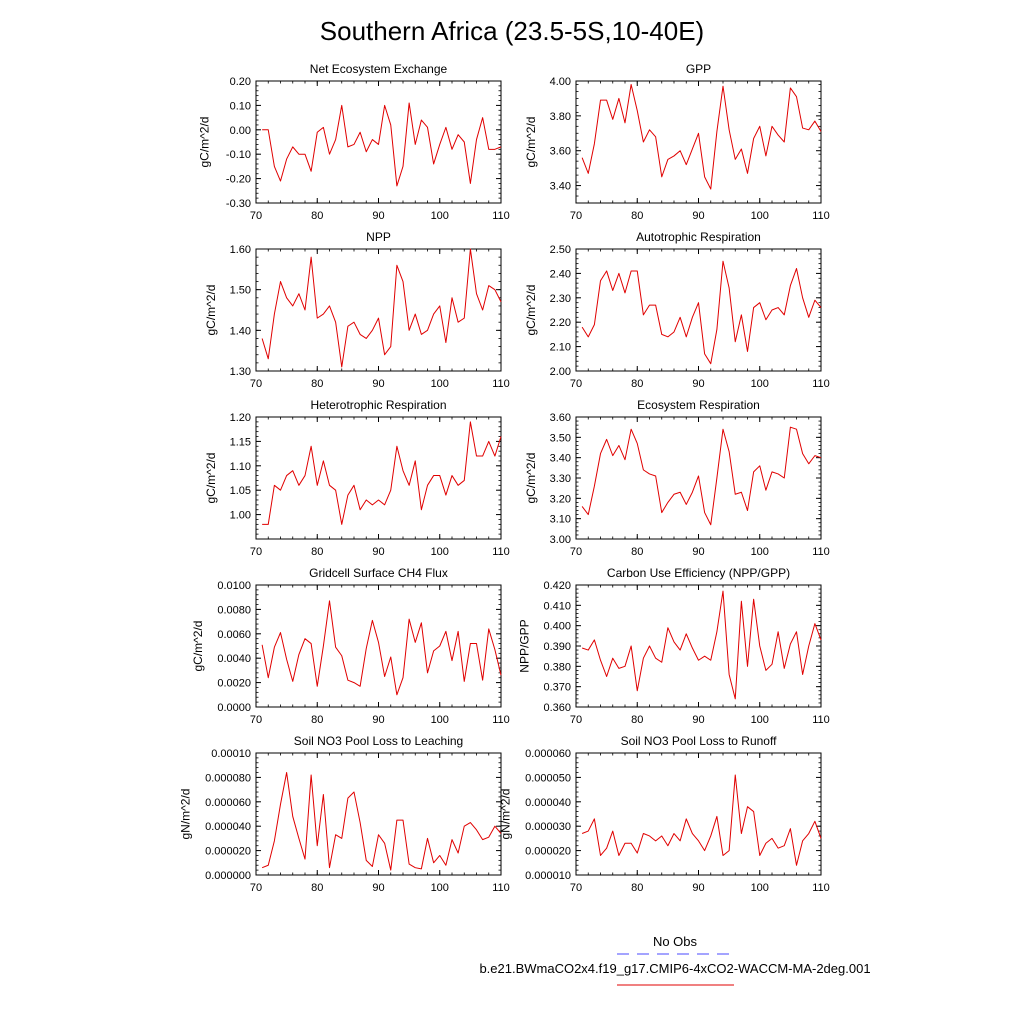 The image size is (1024, 1024). Describe the element at coordinates (240, 82) in the screenshot. I see `chart-1-ytick-label: 0.20` at that location.